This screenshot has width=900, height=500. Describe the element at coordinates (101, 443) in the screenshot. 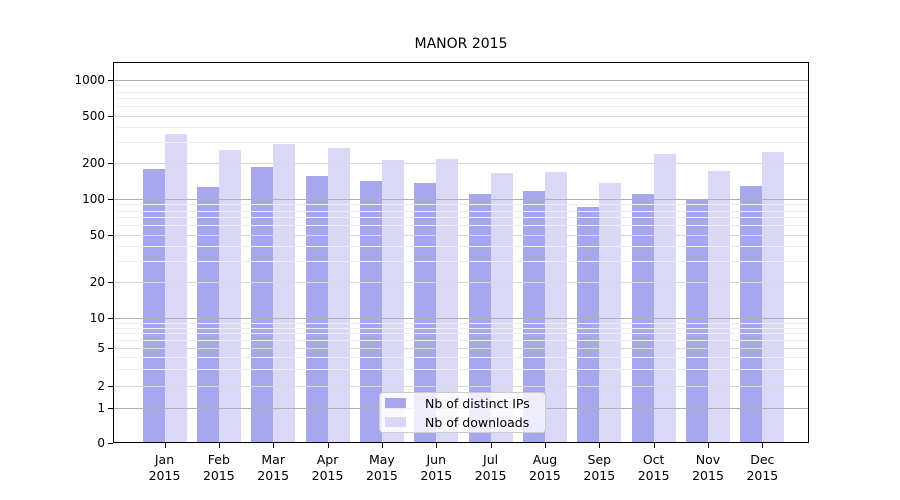

I see `y-tick-label-0: 0` at that location.